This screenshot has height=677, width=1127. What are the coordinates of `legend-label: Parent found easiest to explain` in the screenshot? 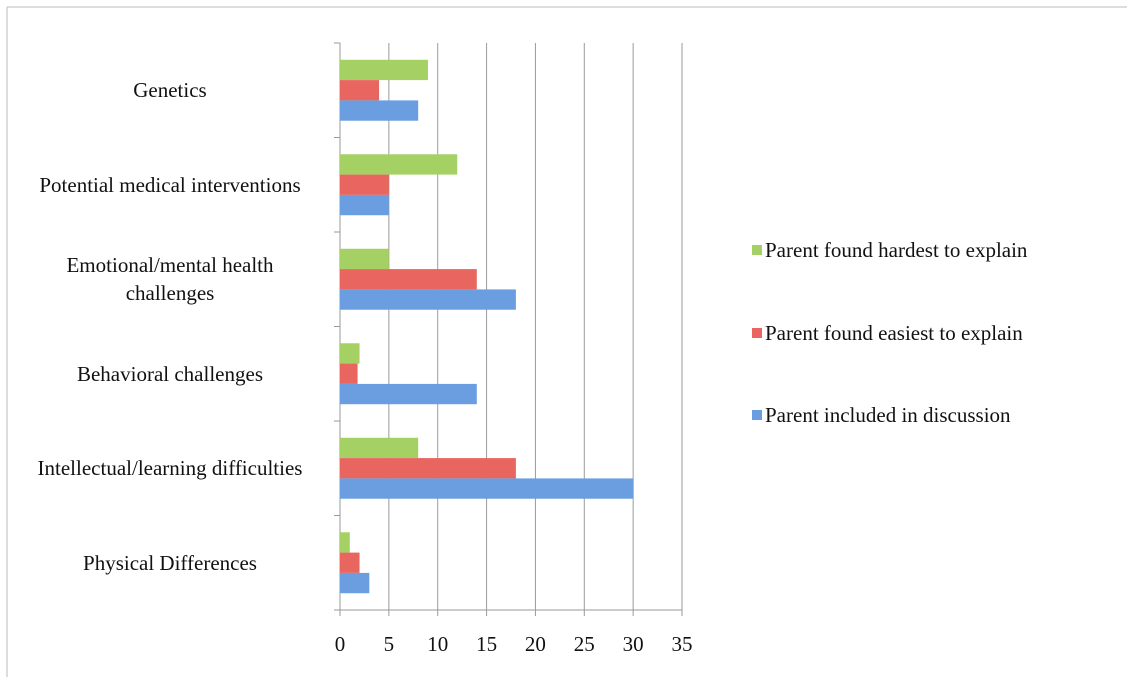 It's located at (894, 333).